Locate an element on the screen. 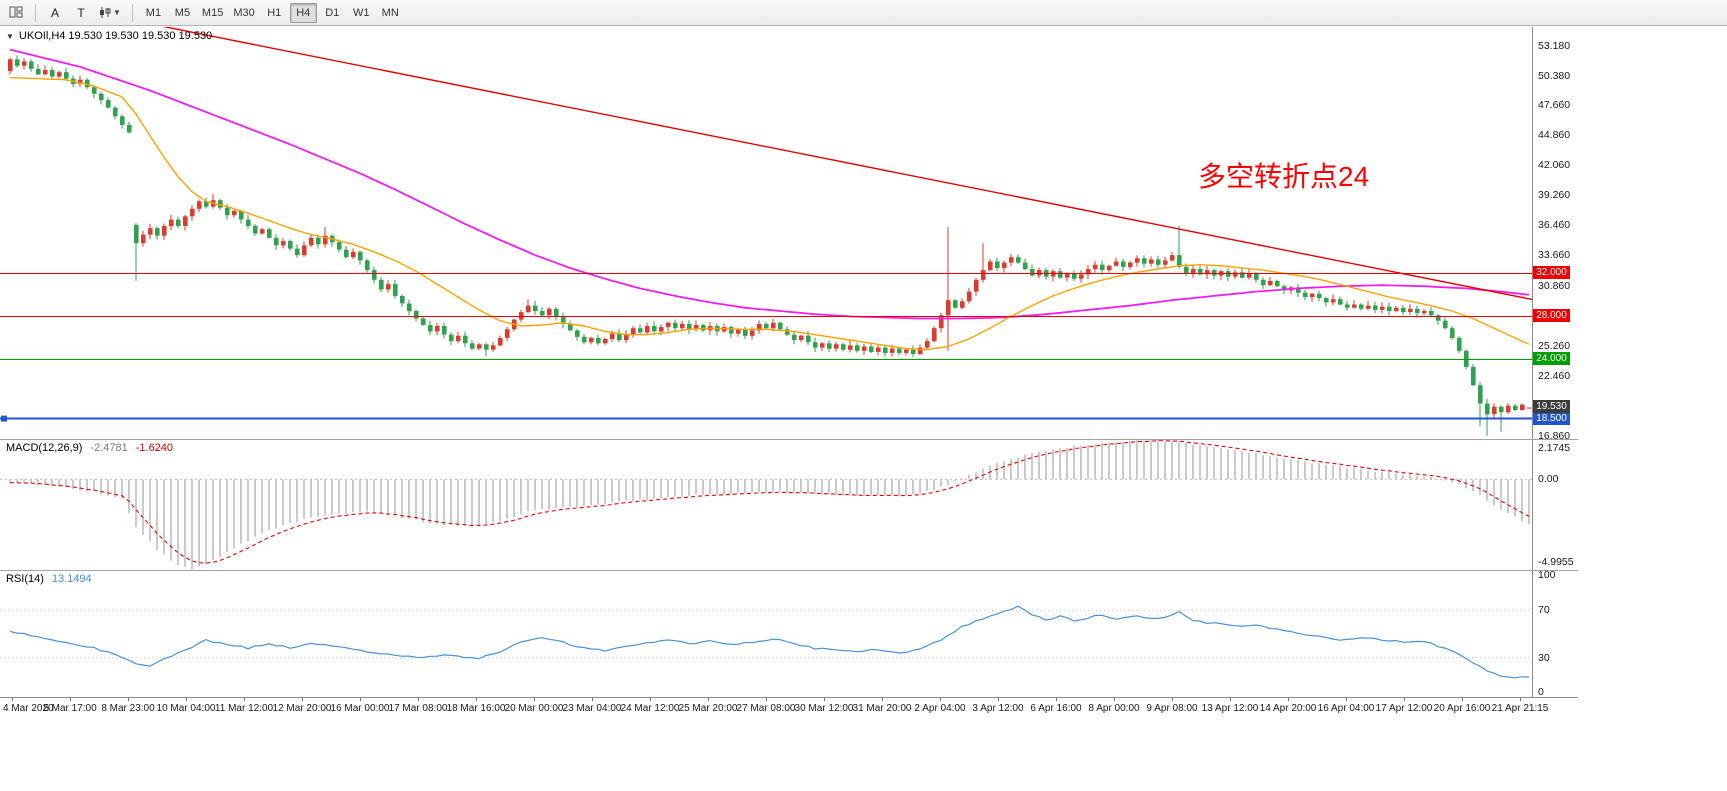 This screenshot has width=1727, height=791. time-label: 14 Apr 20:00 is located at coordinates (1288, 708).